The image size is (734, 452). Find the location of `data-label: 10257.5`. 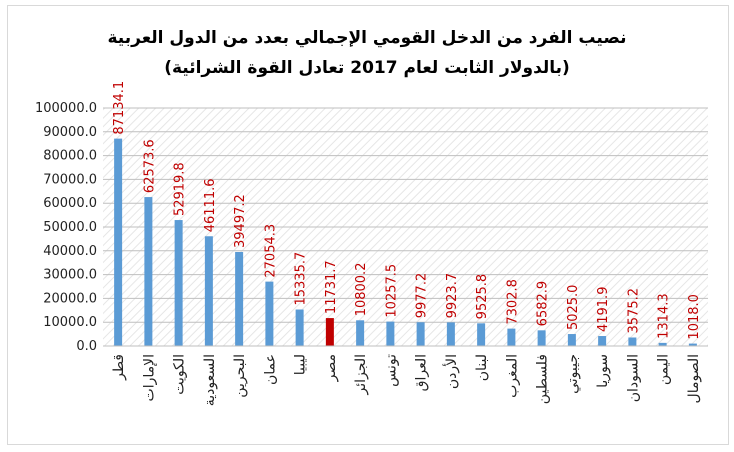

data-label: 10257.5 is located at coordinates (391, 291).